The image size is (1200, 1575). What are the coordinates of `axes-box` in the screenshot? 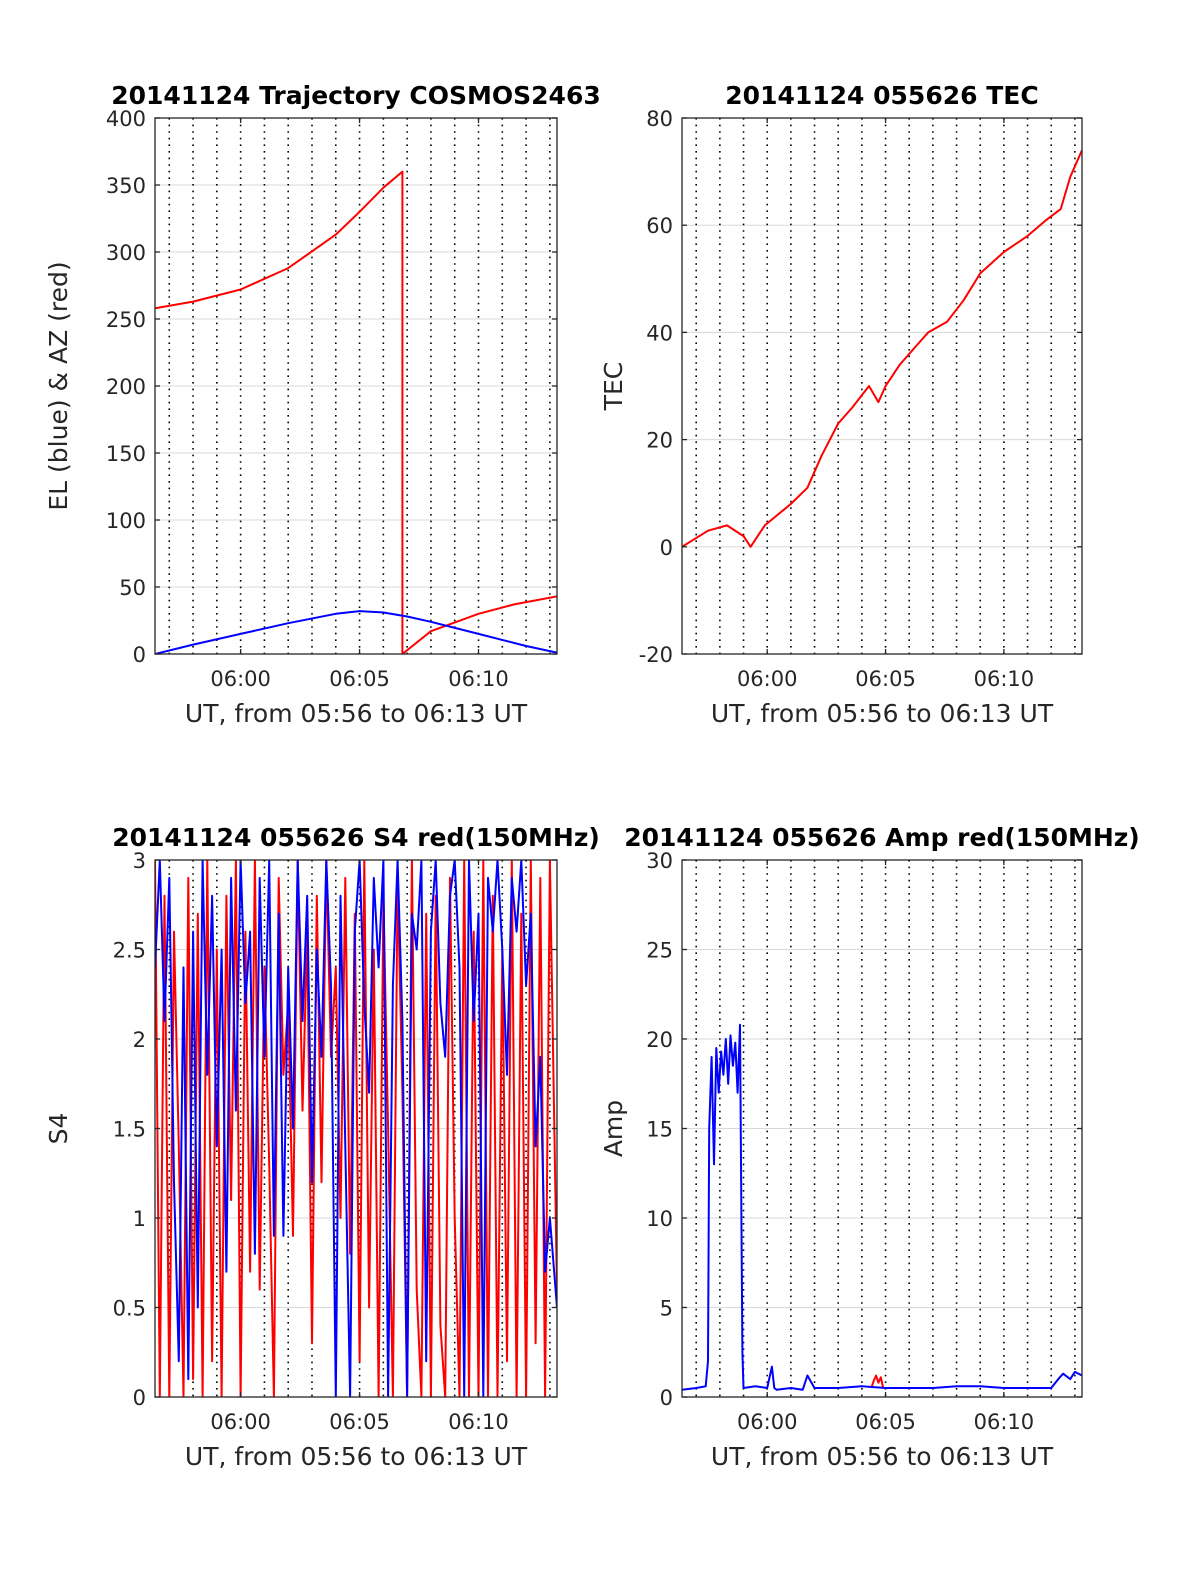 It's located at (882, 386).